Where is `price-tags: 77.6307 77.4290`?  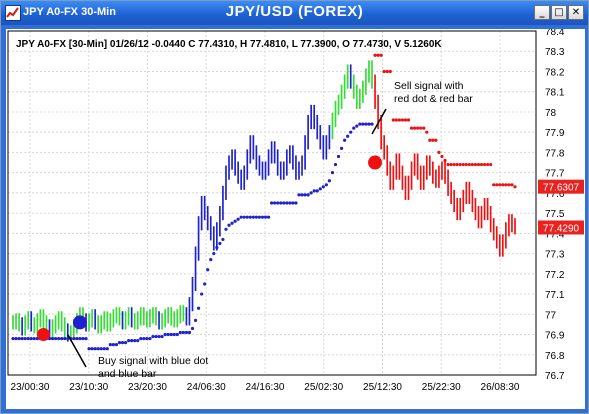 price-tags: 77.6307 77.4290 is located at coordinates (561, 207).